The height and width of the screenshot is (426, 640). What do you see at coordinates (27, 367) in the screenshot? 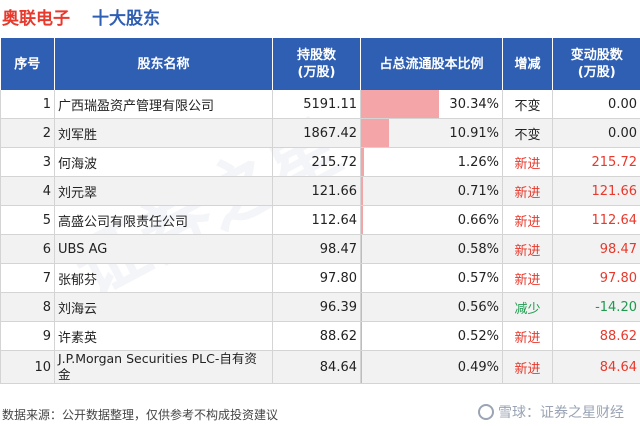
I see `rank-cell: 10` at bounding box center [27, 367].